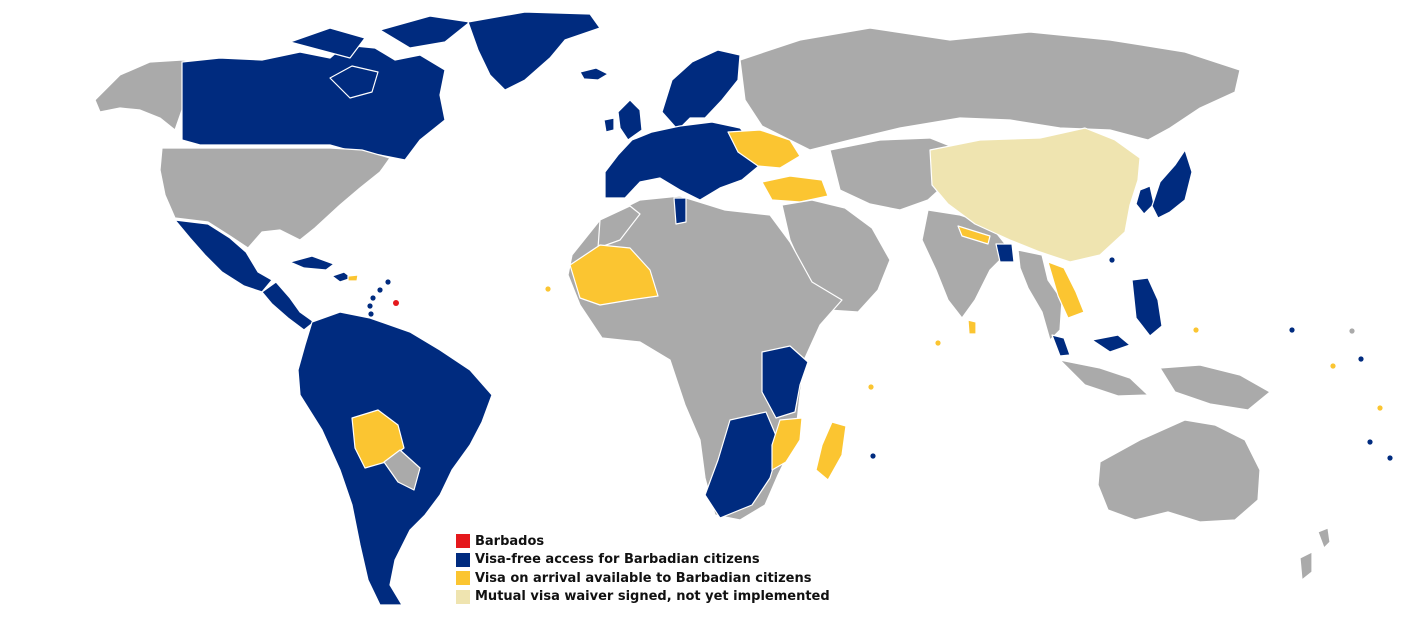 This screenshot has height=625, width=1425. Describe the element at coordinates (1172, 184) in the screenshot. I see `japan-region` at that location.